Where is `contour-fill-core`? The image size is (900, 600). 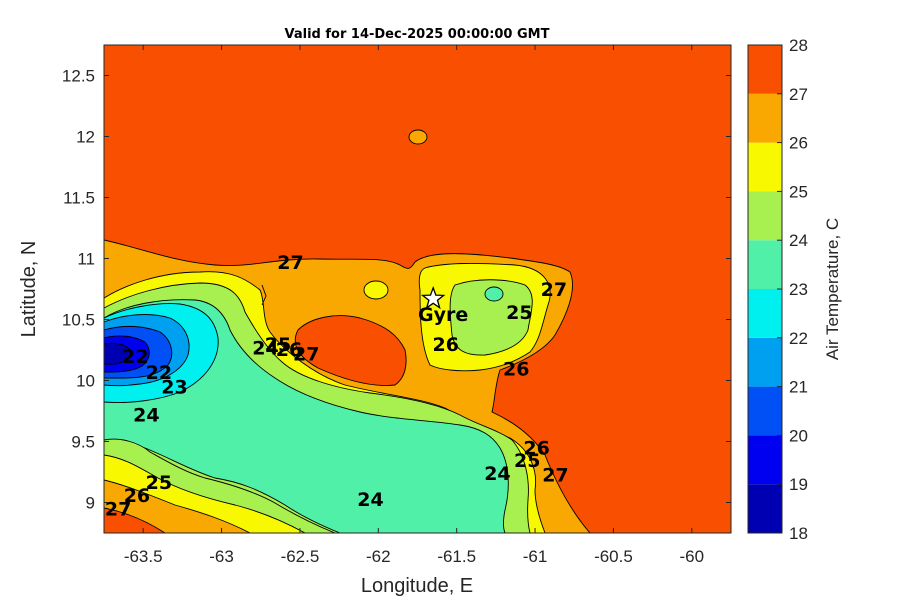
contour-fill-core is located at coordinates (117, 353).